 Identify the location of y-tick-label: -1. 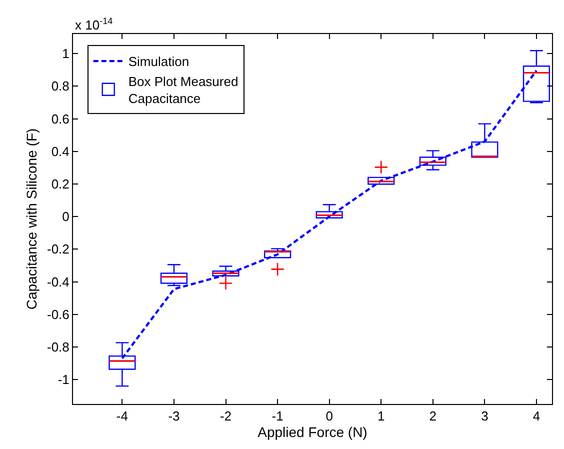
(64, 380).